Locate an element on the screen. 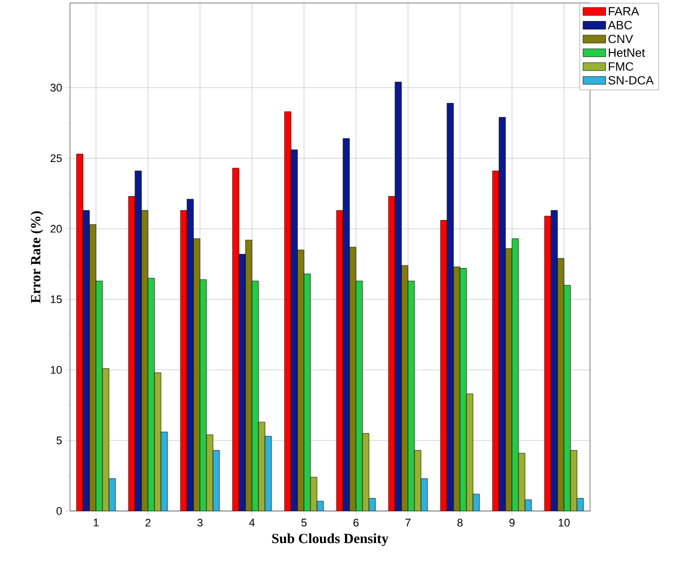 The height and width of the screenshot is (586, 700). x-tick-label: 4 is located at coordinates (252, 522).